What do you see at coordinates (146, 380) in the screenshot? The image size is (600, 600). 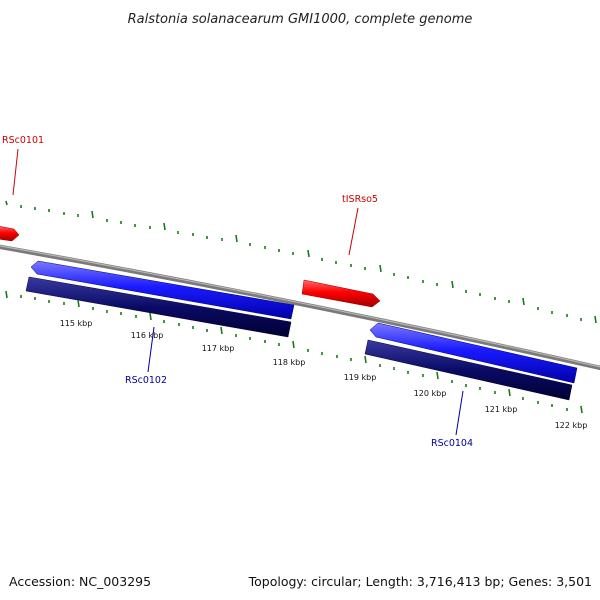 I see `gene-label-rsc0102: RSc0102` at bounding box center [146, 380].